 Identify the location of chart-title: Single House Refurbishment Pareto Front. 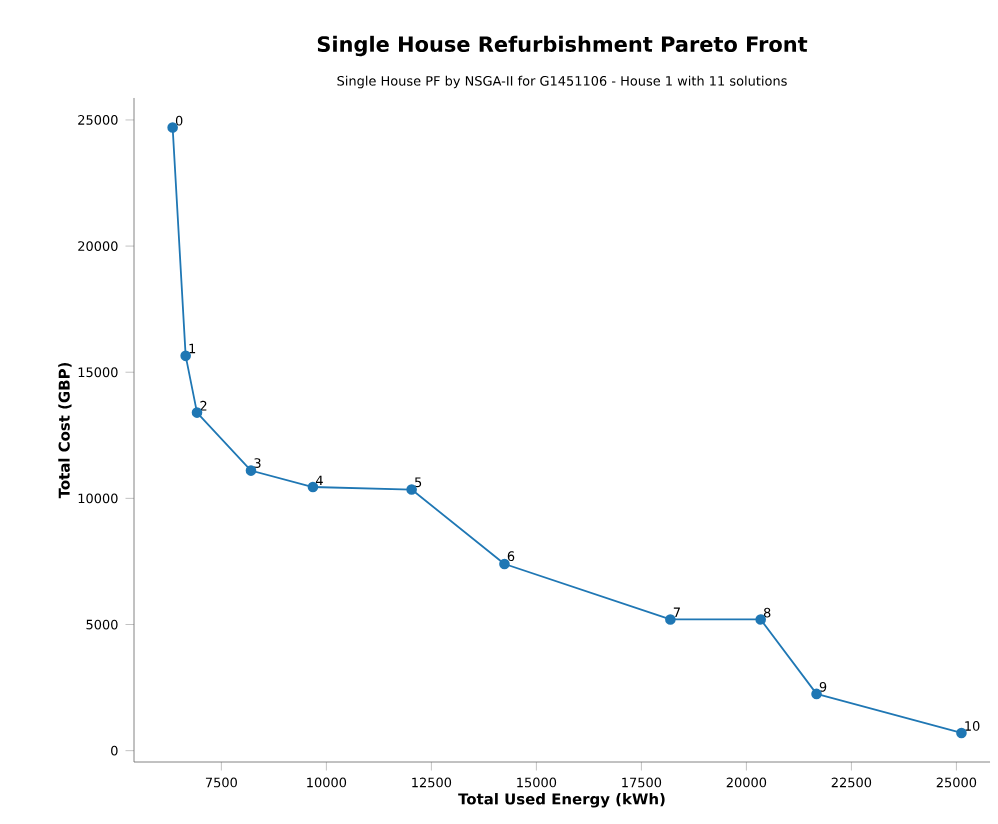
(562, 46).